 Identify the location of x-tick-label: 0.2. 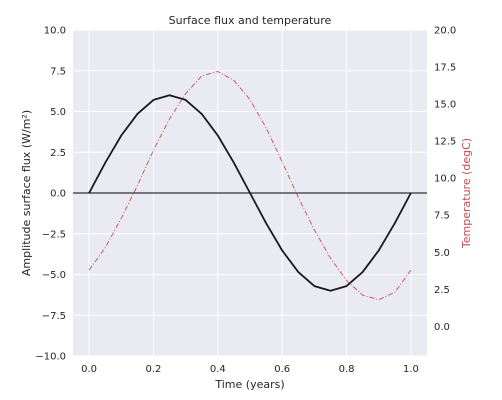
(154, 369).